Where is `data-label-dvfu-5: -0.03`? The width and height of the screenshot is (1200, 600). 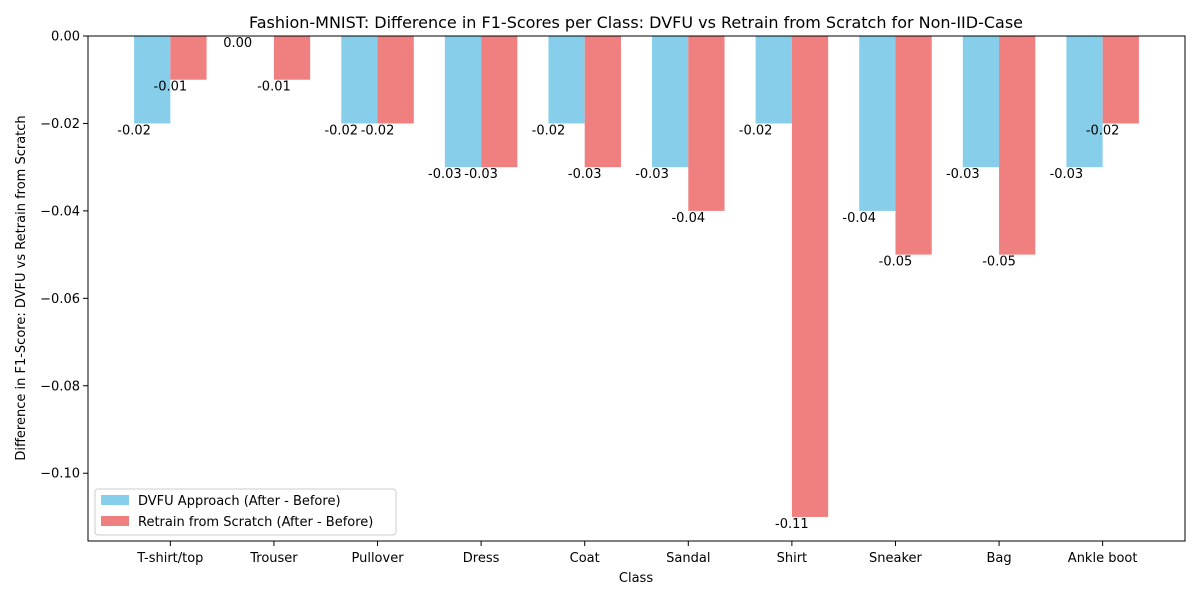
data-label-dvfu-5: -0.03 is located at coordinates (652, 174).